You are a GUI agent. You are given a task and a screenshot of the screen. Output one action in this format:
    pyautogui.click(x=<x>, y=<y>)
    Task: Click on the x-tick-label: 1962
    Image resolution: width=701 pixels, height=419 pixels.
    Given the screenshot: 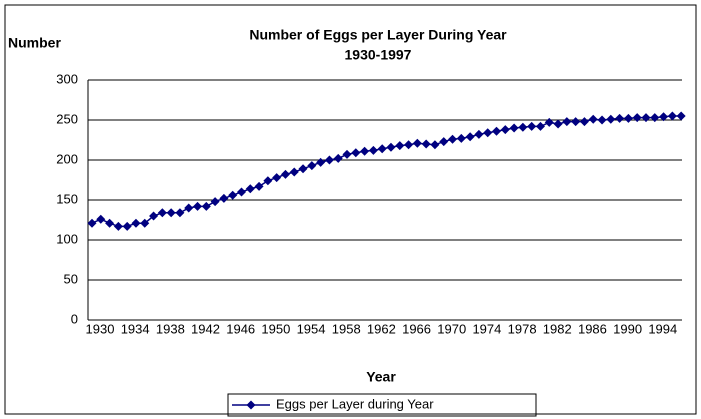 What is the action you would take?
    pyautogui.click(x=381, y=328)
    